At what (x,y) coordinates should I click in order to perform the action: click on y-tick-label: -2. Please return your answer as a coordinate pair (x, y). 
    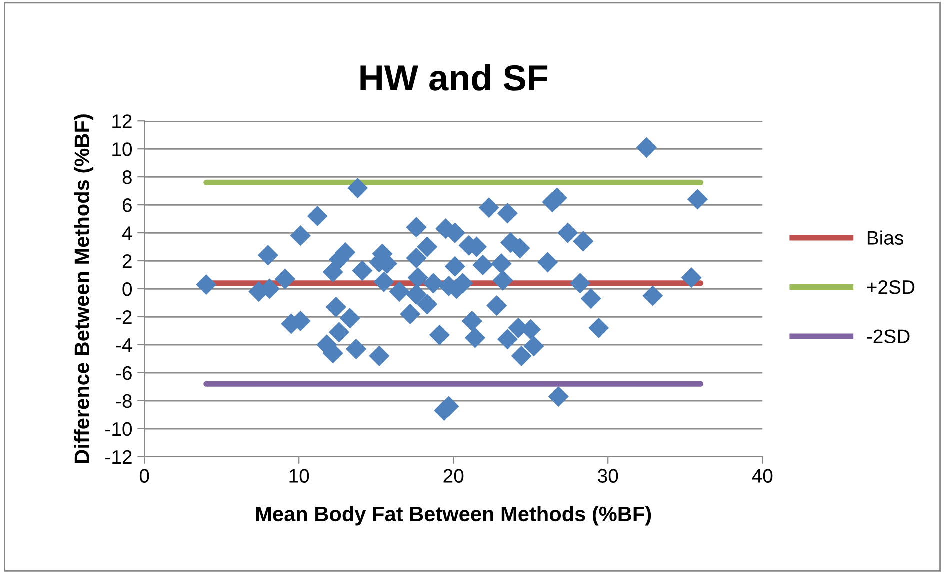
    Looking at the image, I should click on (124, 317).